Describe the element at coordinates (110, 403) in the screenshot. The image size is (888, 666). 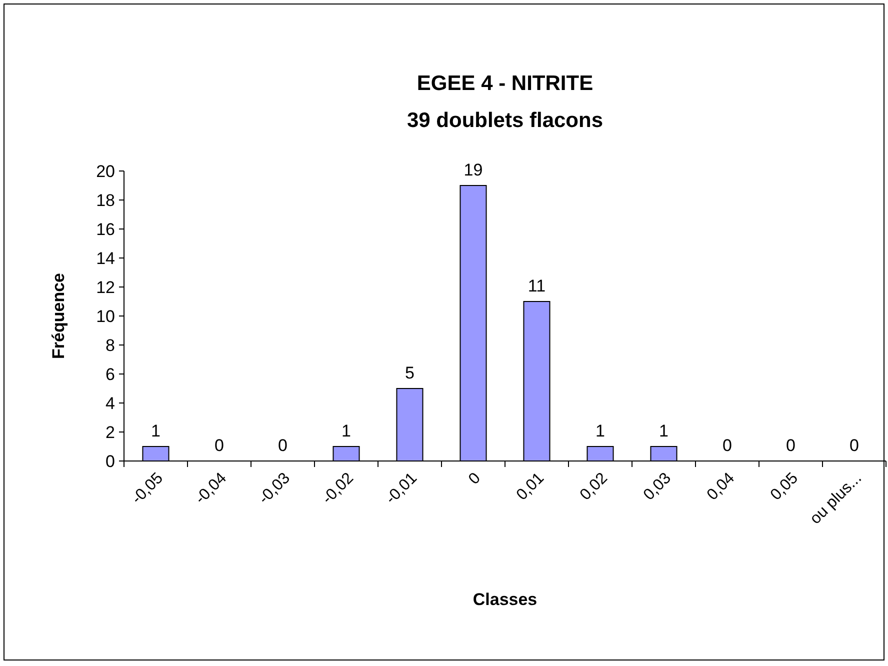
I see `y-tick-label: 4` at that location.